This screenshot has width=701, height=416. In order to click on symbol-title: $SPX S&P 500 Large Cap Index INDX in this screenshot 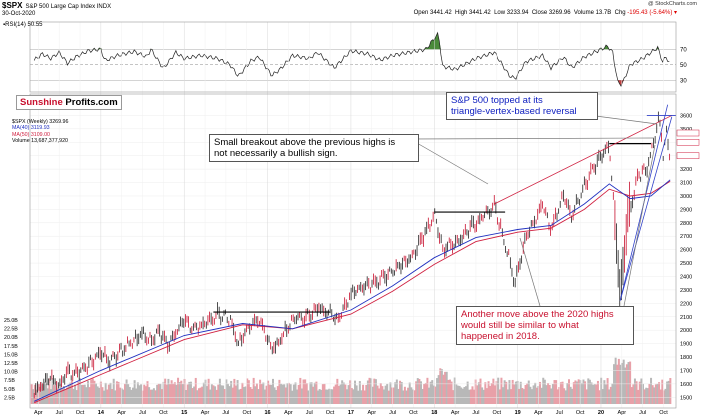, I will do `click(57, 5)`.